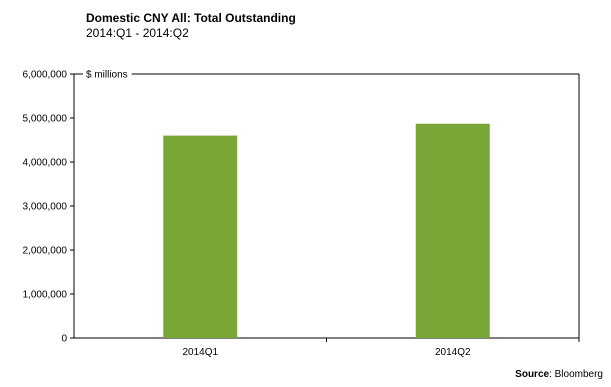 This screenshot has width=611, height=387. What do you see at coordinates (137, 33) in the screenshot?
I see `chart-subtitle: 2014:Q1 - 2014:Q2` at bounding box center [137, 33].